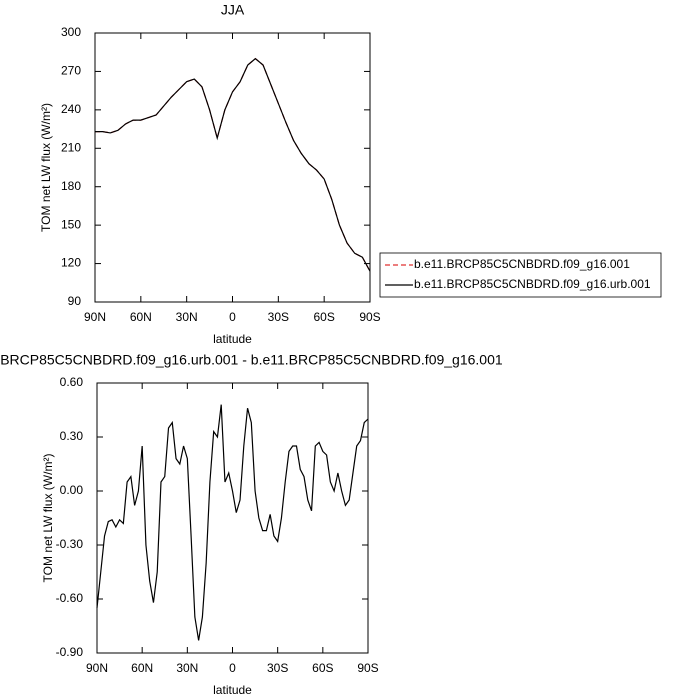 Image resolution: width=700 pixels, height=700 pixels. I want to click on y-tick-label: 120, so click(71, 263).